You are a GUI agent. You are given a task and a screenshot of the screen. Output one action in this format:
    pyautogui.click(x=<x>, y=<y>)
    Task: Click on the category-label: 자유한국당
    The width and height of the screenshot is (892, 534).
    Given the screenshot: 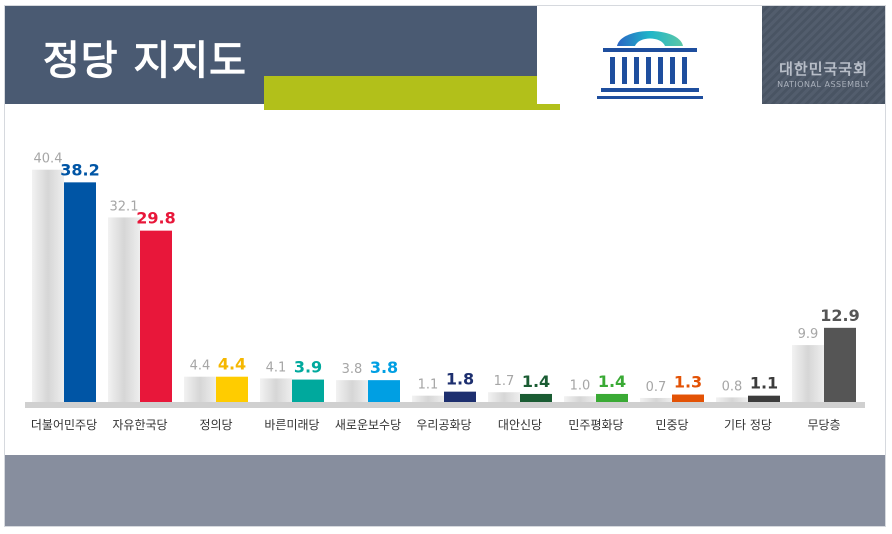 What is the action you would take?
    pyautogui.click(x=139, y=425)
    